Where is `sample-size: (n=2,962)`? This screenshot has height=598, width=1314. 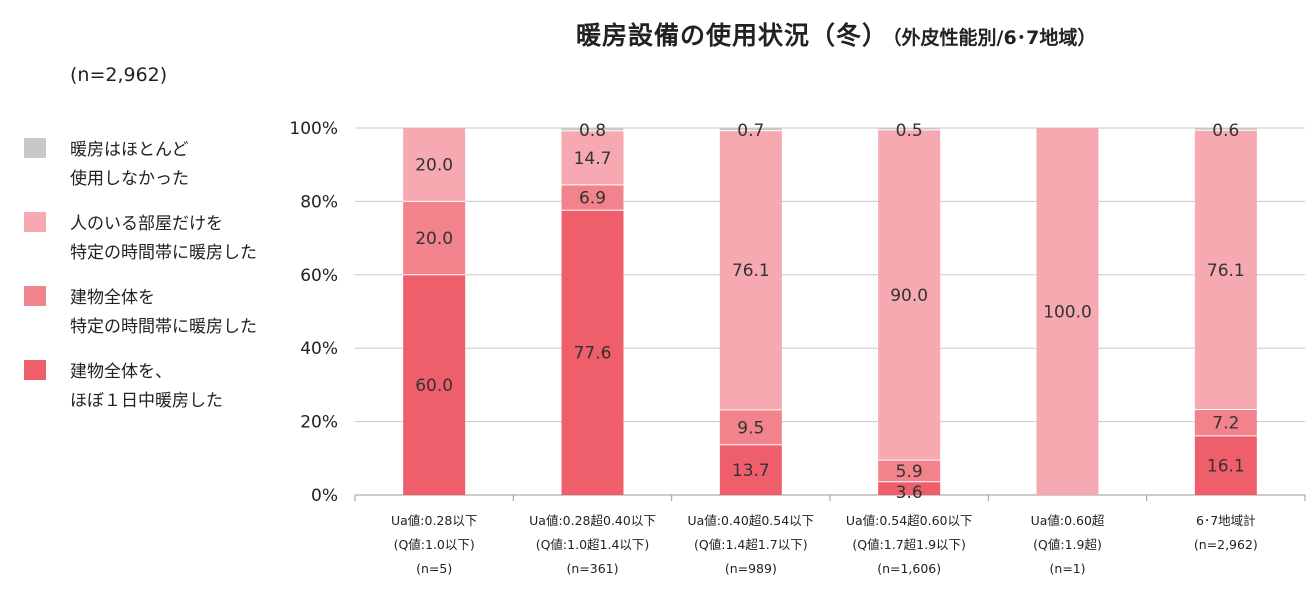 sample-size: (n=2,962) is located at coordinates (119, 75).